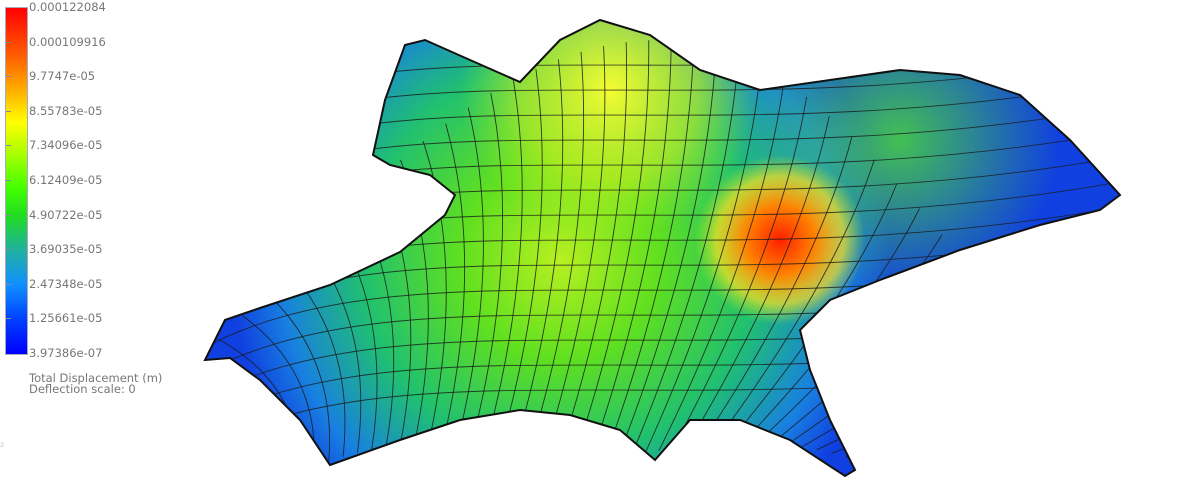  Describe the element at coordinates (67, 41) in the screenshot. I see `legend-tick-label: 0.000109916` at that location.